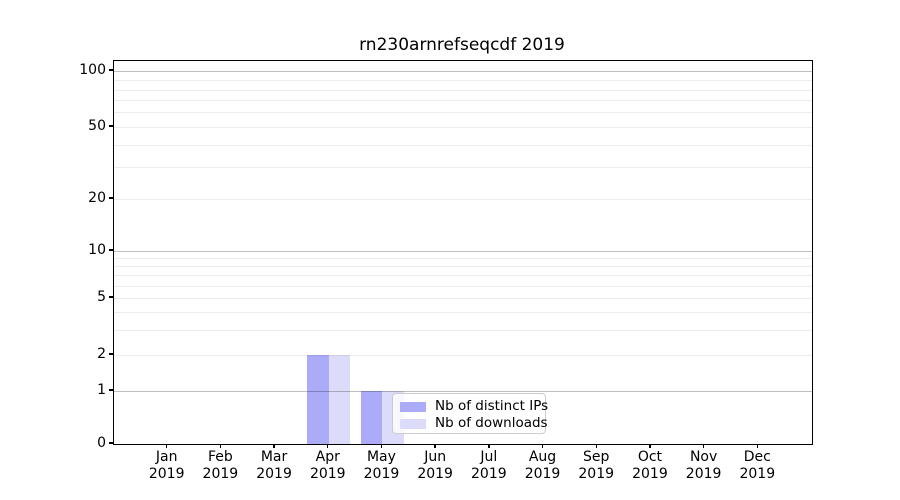  Describe the element at coordinates (101, 354) in the screenshot. I see `y-tick-label-2: 2` at that location.